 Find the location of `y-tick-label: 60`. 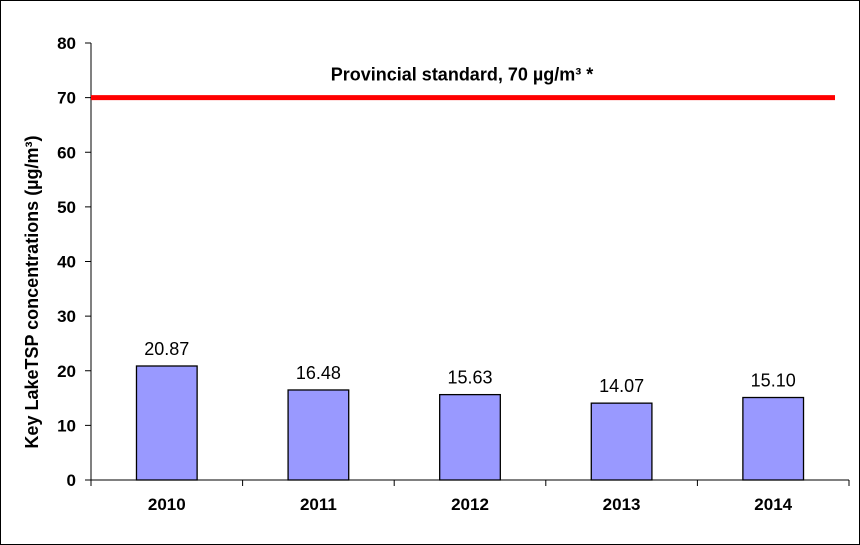

y-tick-label: 60 is located at coordinates (66, 152).